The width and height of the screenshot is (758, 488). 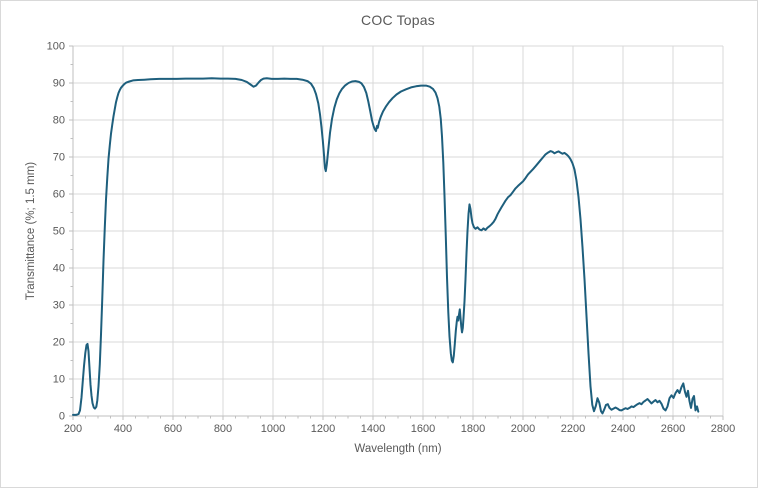 What do you see at coordinates (59, 121) in the screenshot?
I see `svg-text: 80` at bounding box center [59, 121].